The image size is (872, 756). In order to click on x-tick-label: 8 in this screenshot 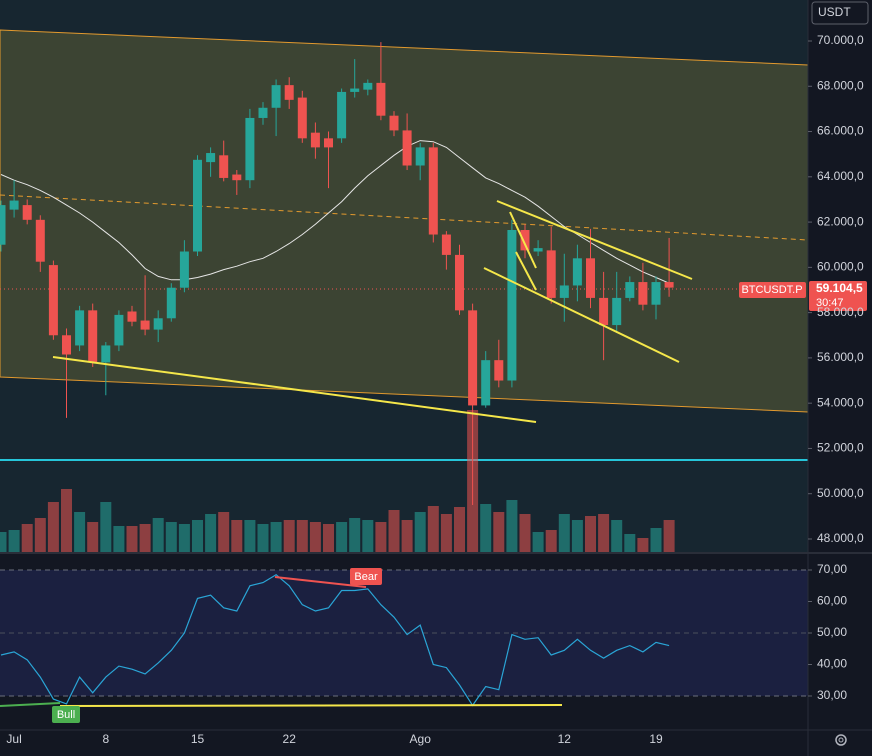, I will do `click(105, 739)`.